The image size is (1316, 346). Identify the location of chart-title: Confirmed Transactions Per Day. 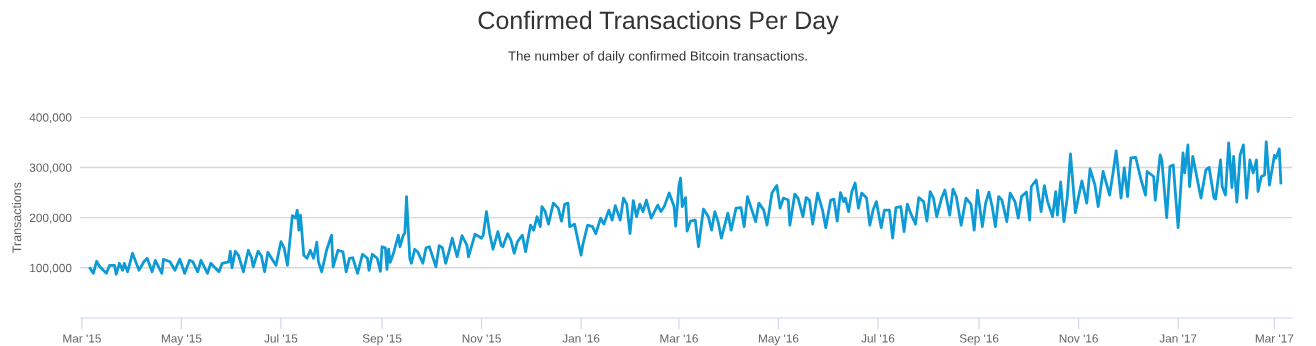
(658, 22).